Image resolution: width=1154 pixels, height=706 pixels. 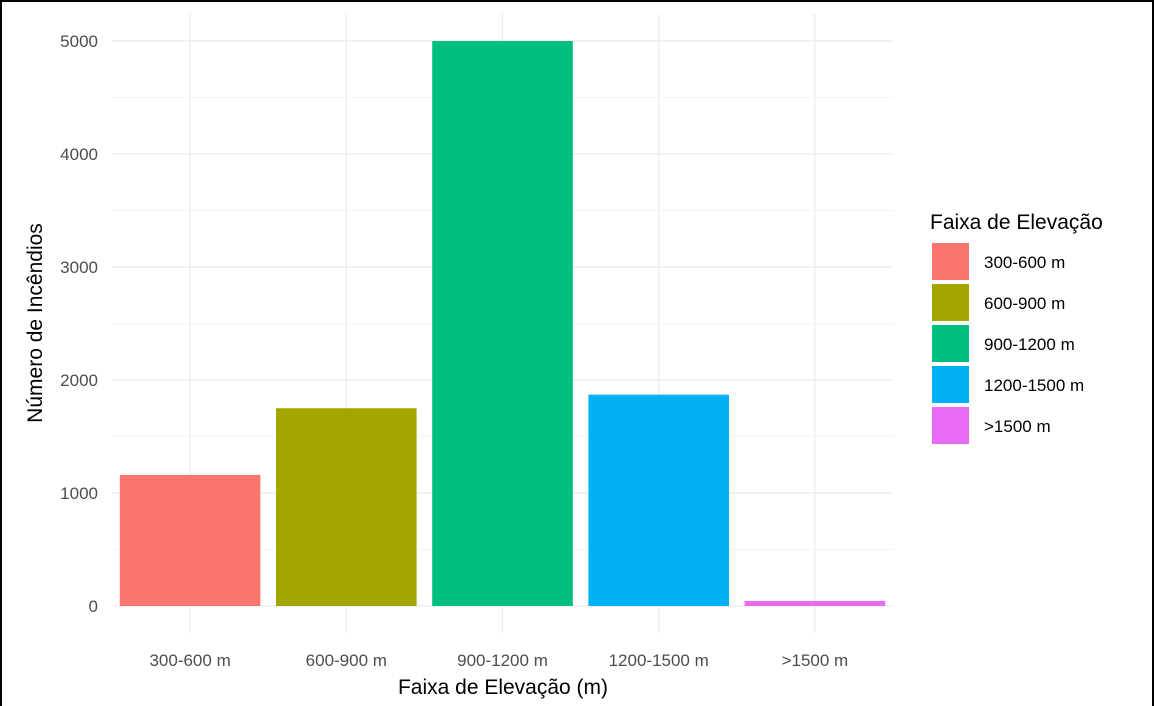 What do you see at coordinates (1016, 222) in the screenshot?
I see `legend-title: Faixa de Elevação` at bounding box center [1016, 222].